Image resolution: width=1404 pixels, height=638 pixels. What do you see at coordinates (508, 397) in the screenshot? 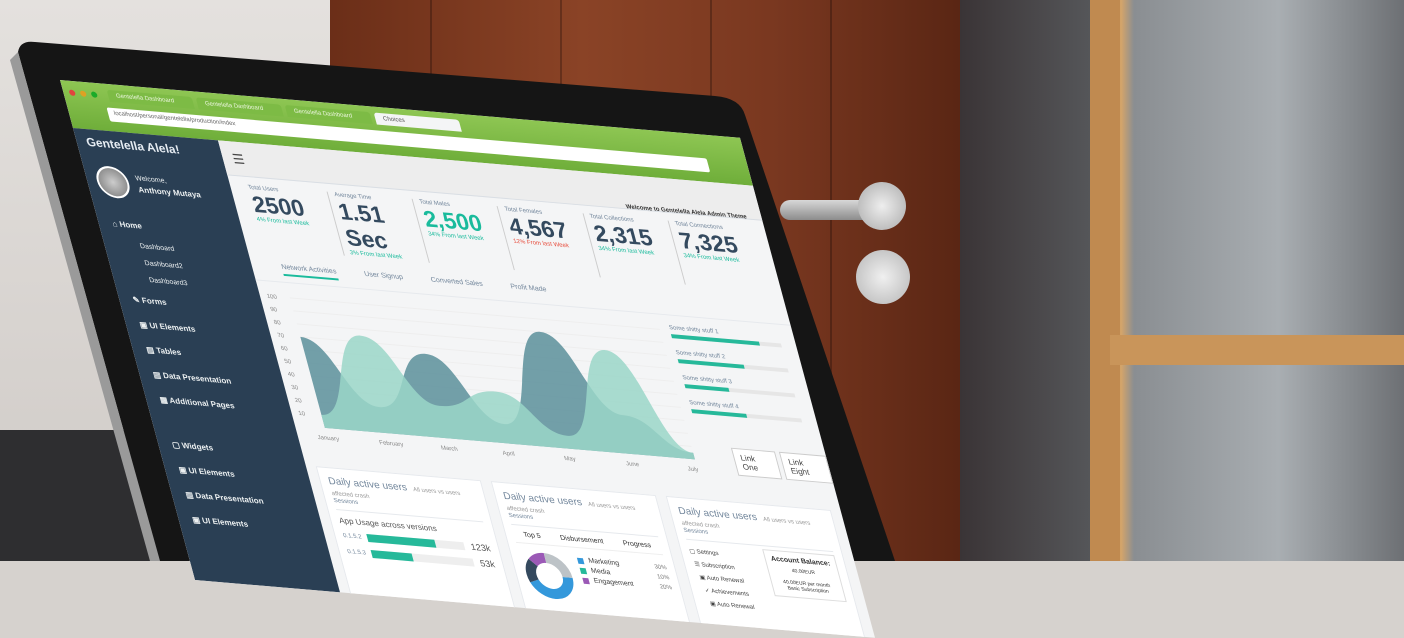
I see `area-series-b` at bounding box center [508, 397].